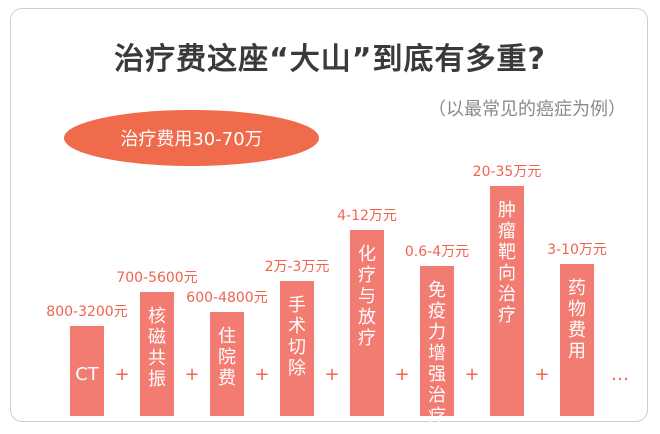 The width and height of the screenshot is (660, 434). Describe the element at coordinates (226, 298) in the screenshot. I see `cost-label-2: 600-4800元` at that location.